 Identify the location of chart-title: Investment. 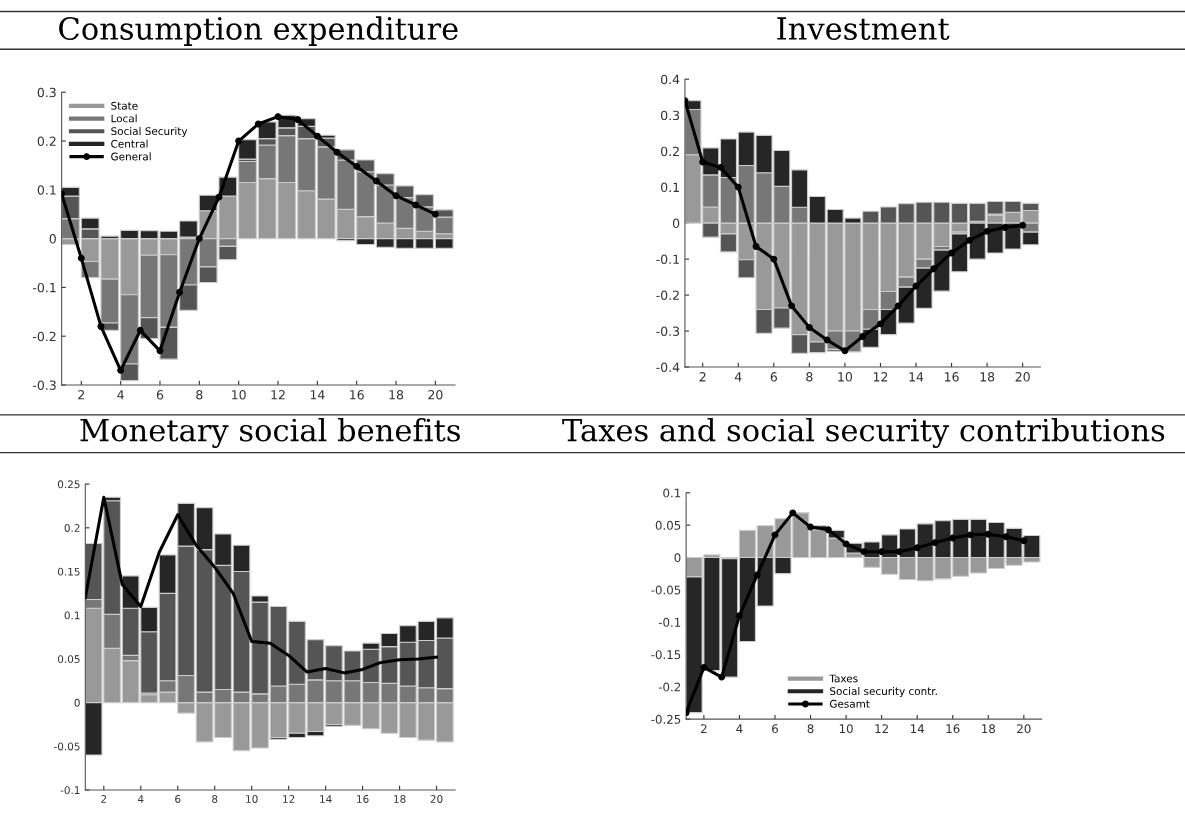
(863, 29).